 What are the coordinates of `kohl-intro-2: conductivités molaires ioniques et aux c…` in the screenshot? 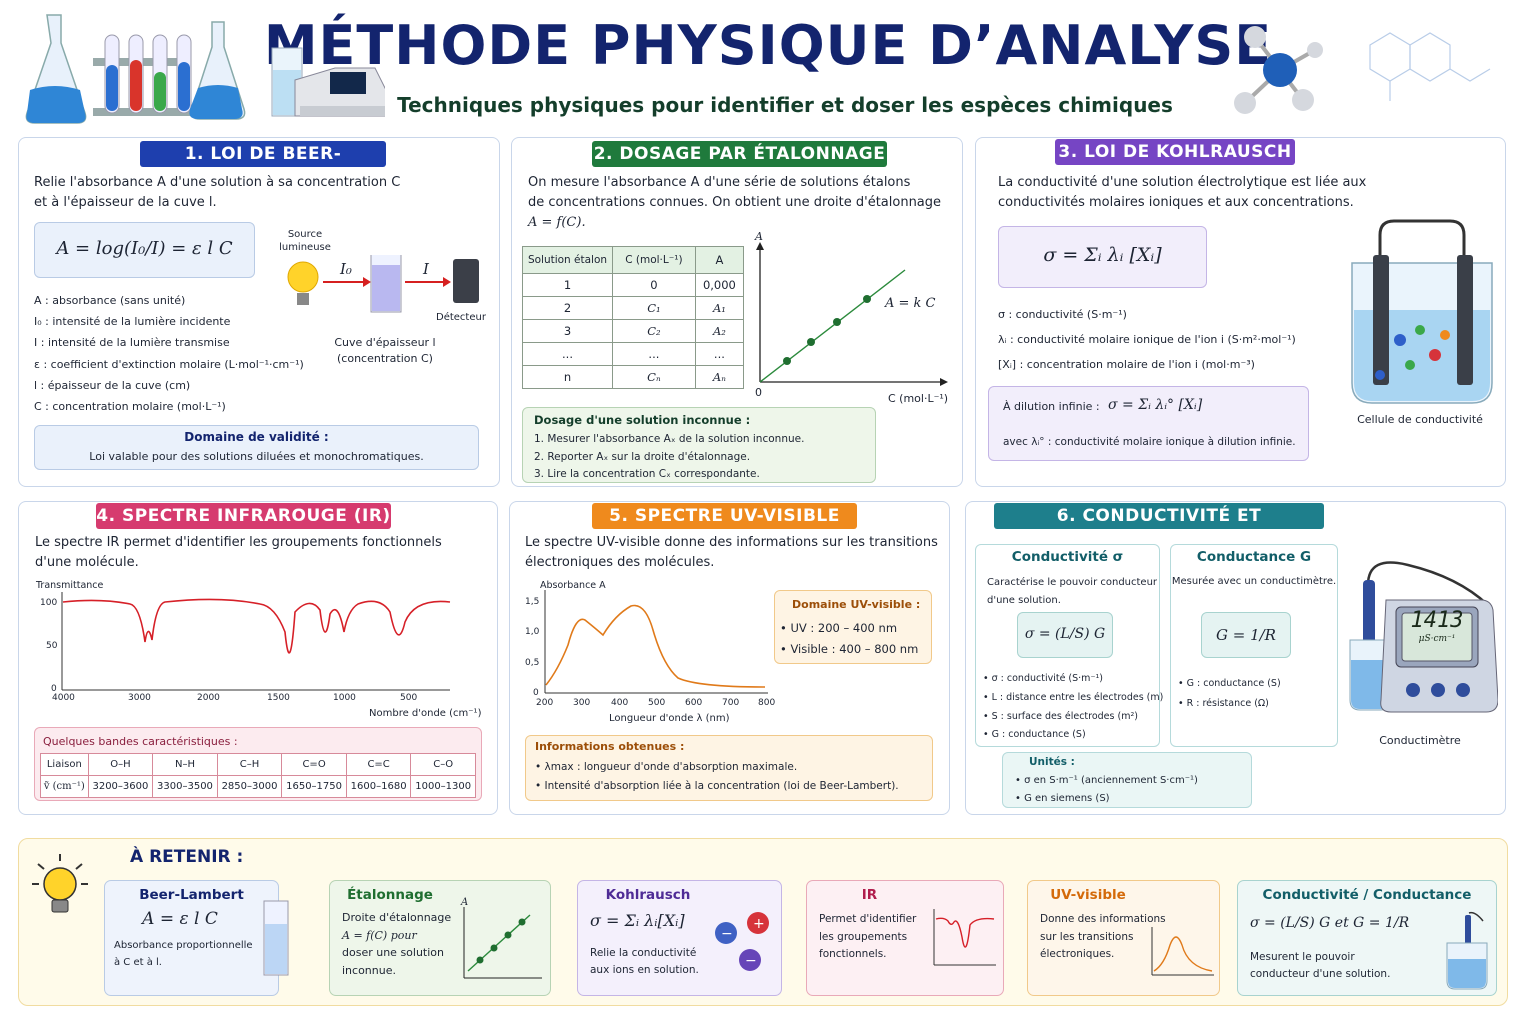 It's located at (1176, 202).